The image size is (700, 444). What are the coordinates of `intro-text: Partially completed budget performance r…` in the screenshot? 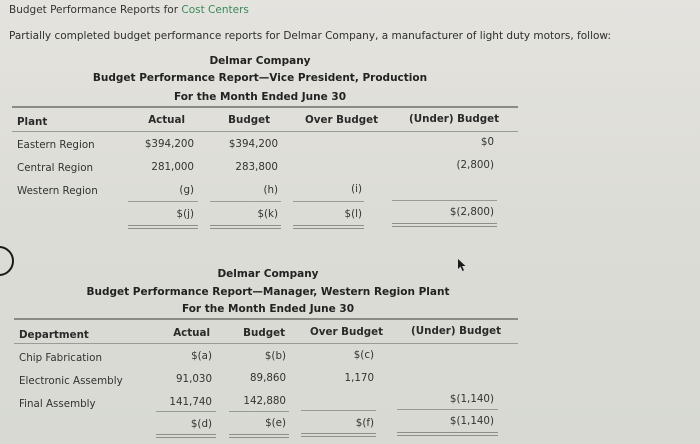 It's located at (310, 36).